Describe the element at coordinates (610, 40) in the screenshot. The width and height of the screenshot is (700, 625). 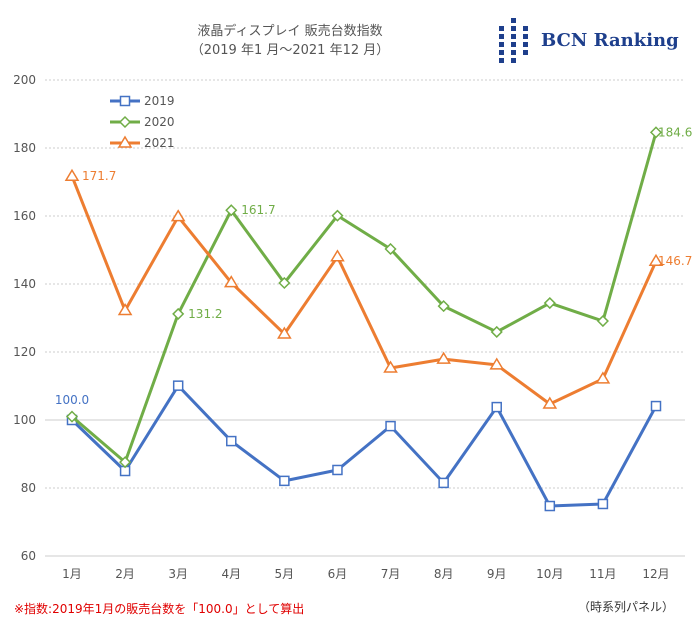
I see `logo-text: BCN Ranking` at that location.